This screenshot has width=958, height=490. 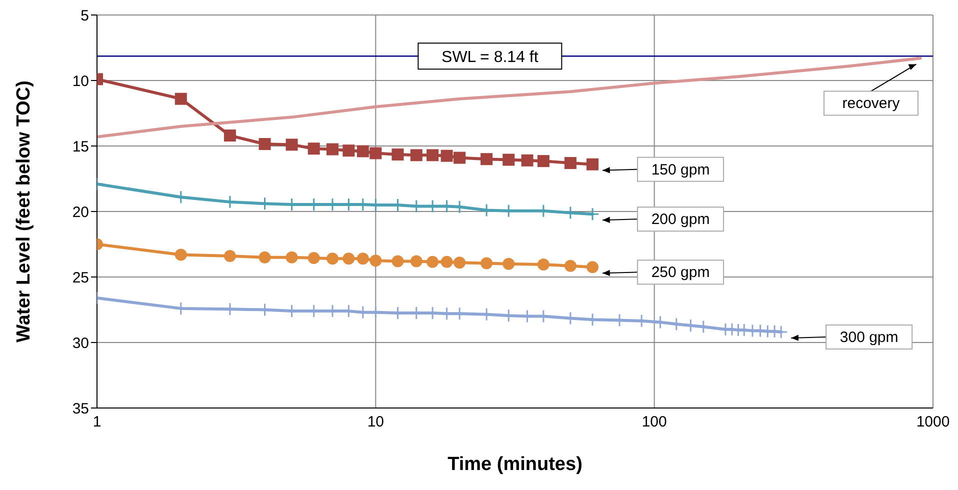 What do you see at coordinates (680, 273) in the screenshot?
I see `text: 250 gpm` at bounding box center [680, 273].